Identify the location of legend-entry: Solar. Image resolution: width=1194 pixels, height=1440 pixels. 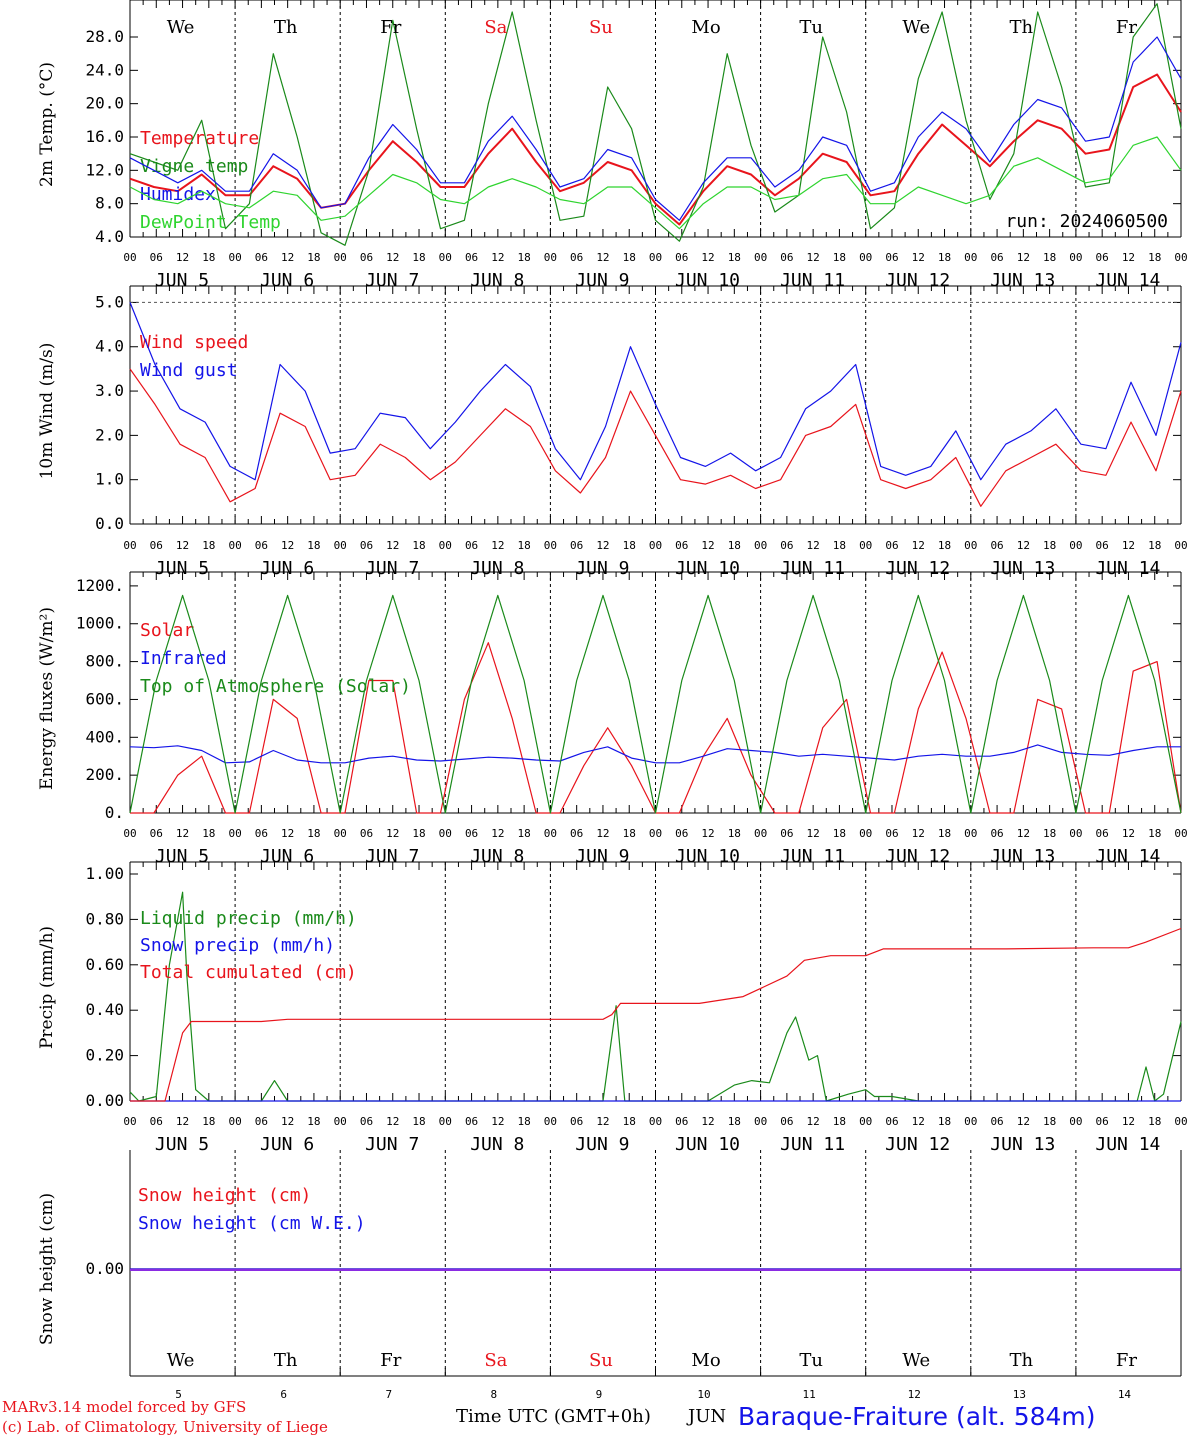
(167, 630).